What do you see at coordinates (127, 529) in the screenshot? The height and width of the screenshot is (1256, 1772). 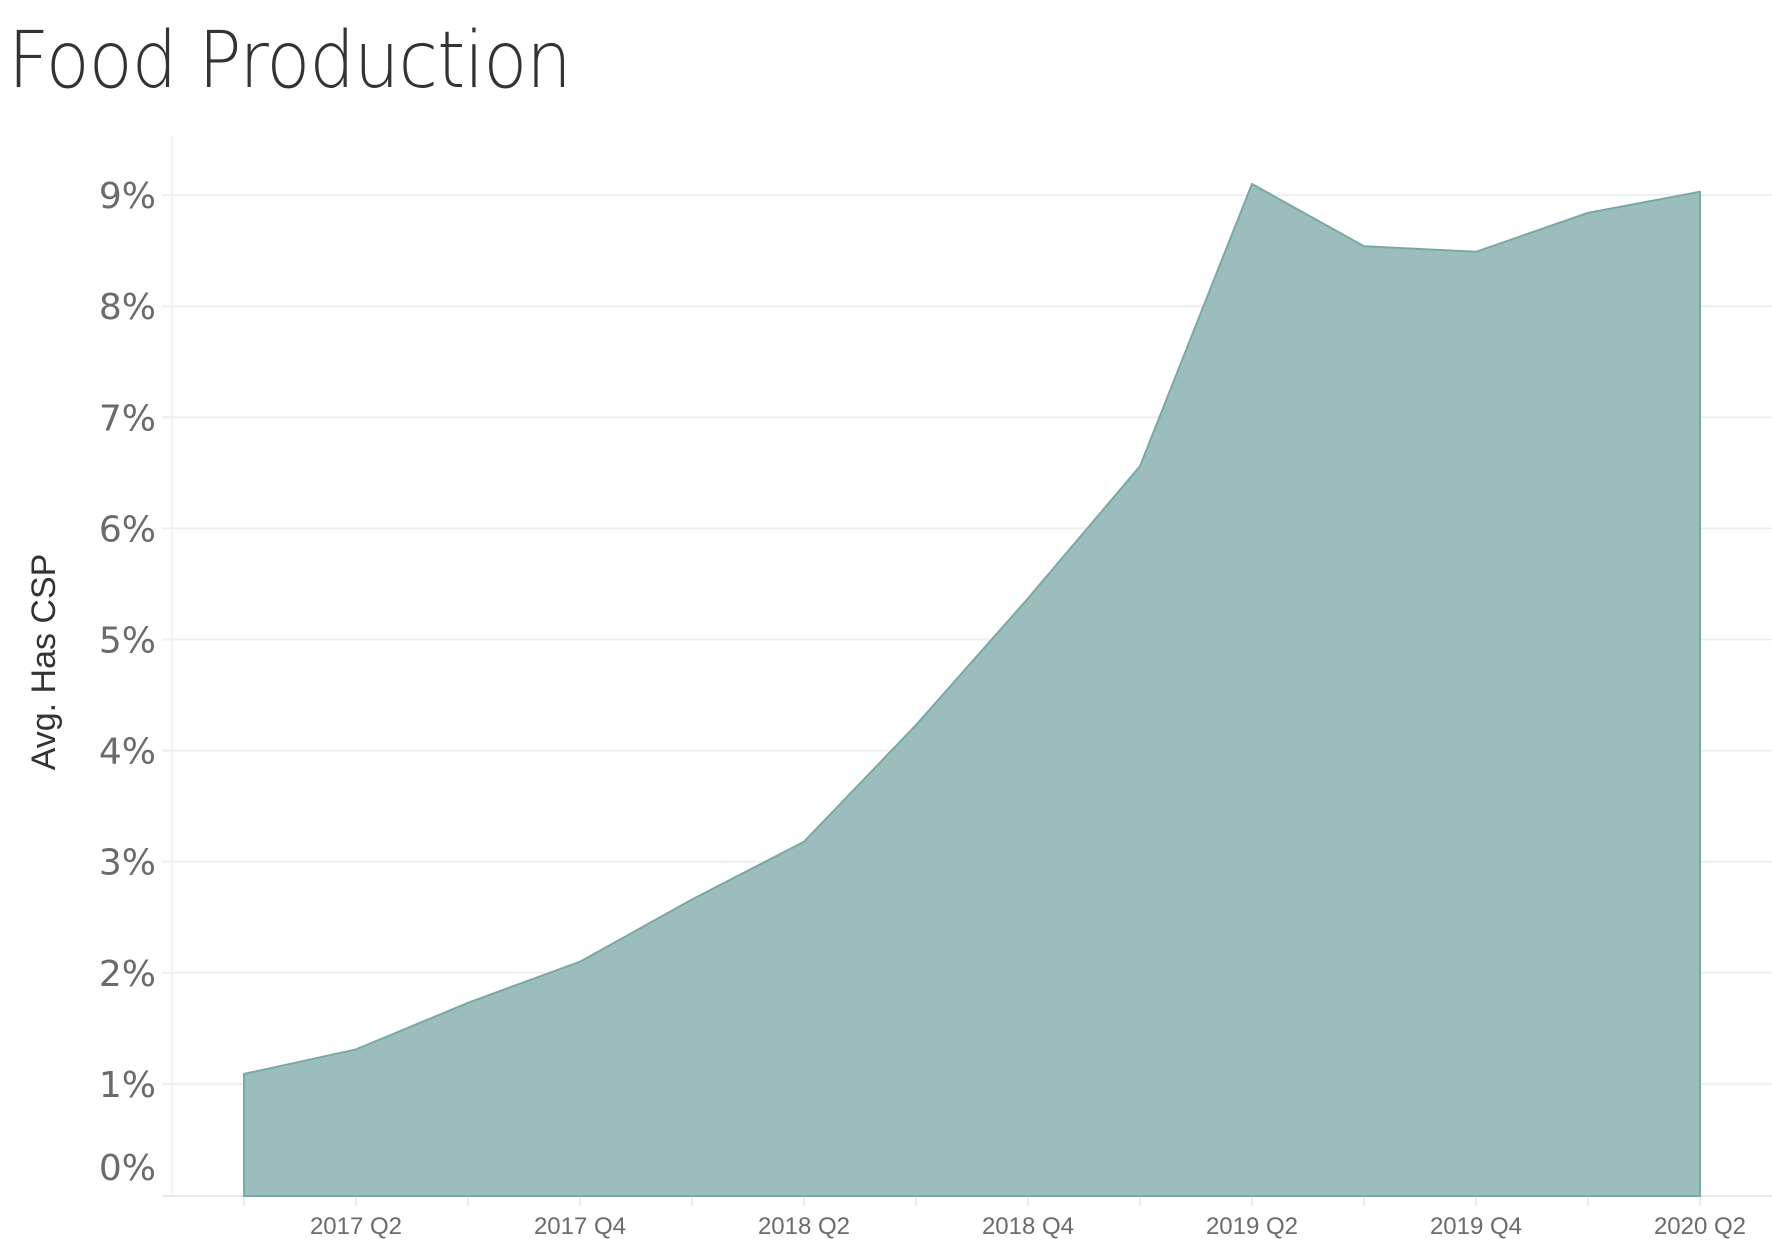 I see `y-tick-label: 6%` at bounding box center [127, 529].